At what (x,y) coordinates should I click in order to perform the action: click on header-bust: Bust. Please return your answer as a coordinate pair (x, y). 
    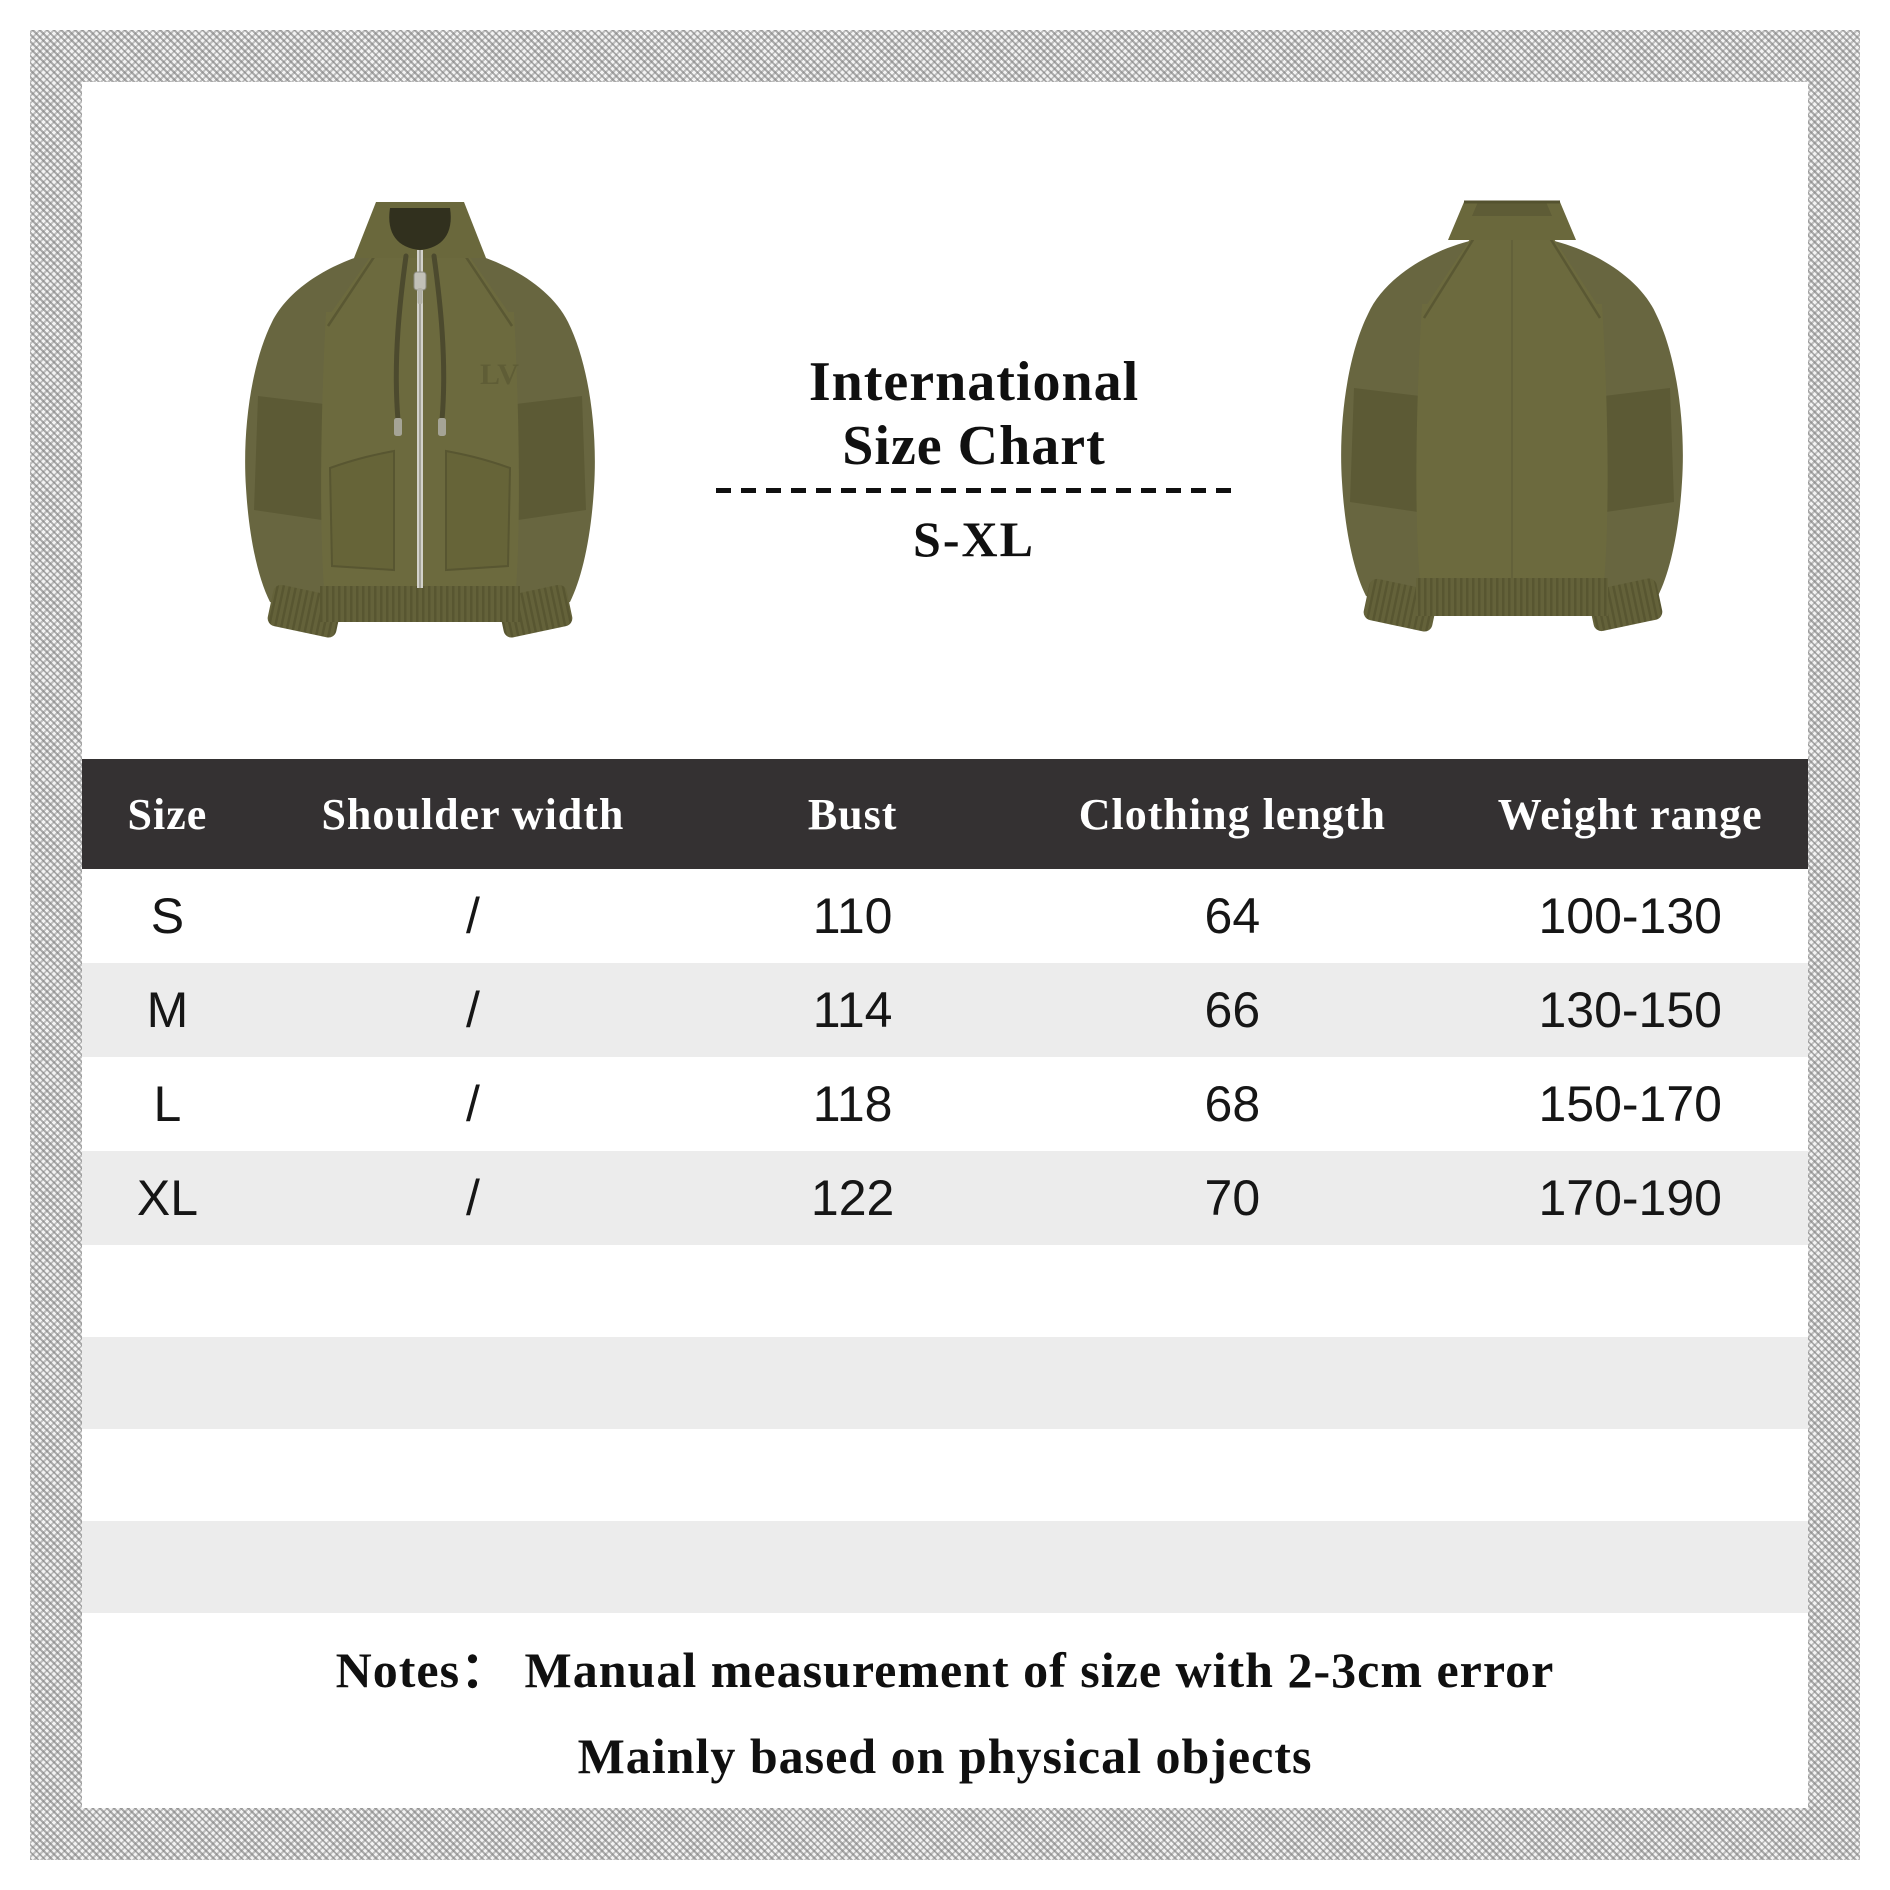
    Looking at the image, I should click on (852, 814).